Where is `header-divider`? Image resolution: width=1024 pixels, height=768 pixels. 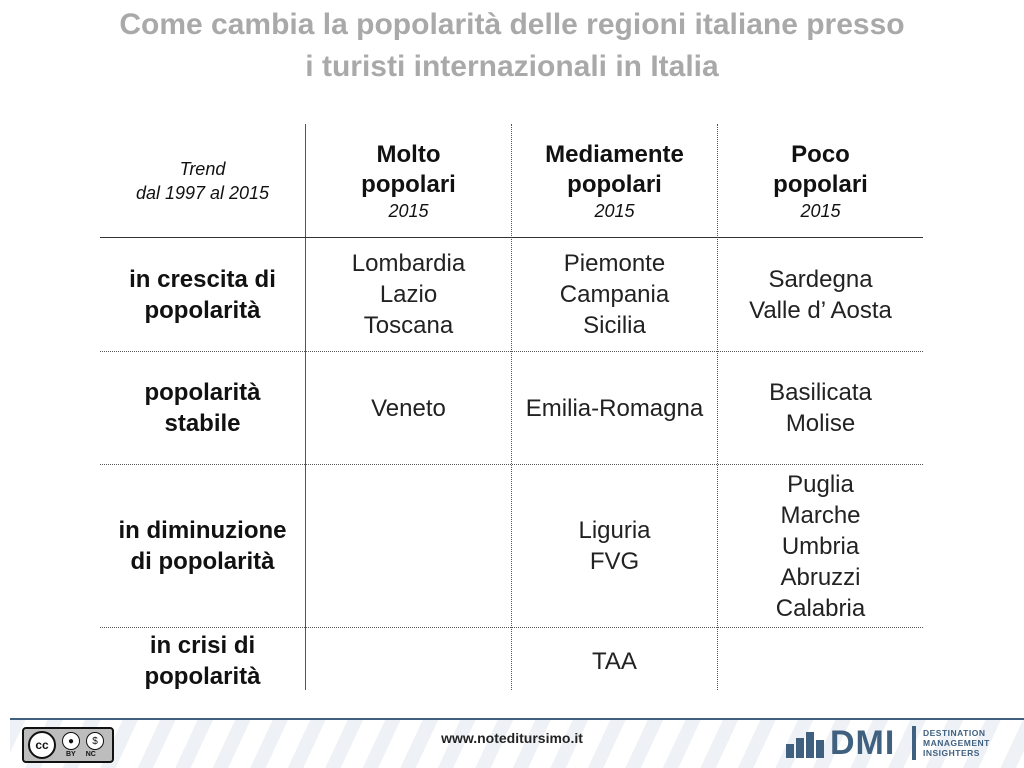 header-divider is located at coordinates (511, 237).